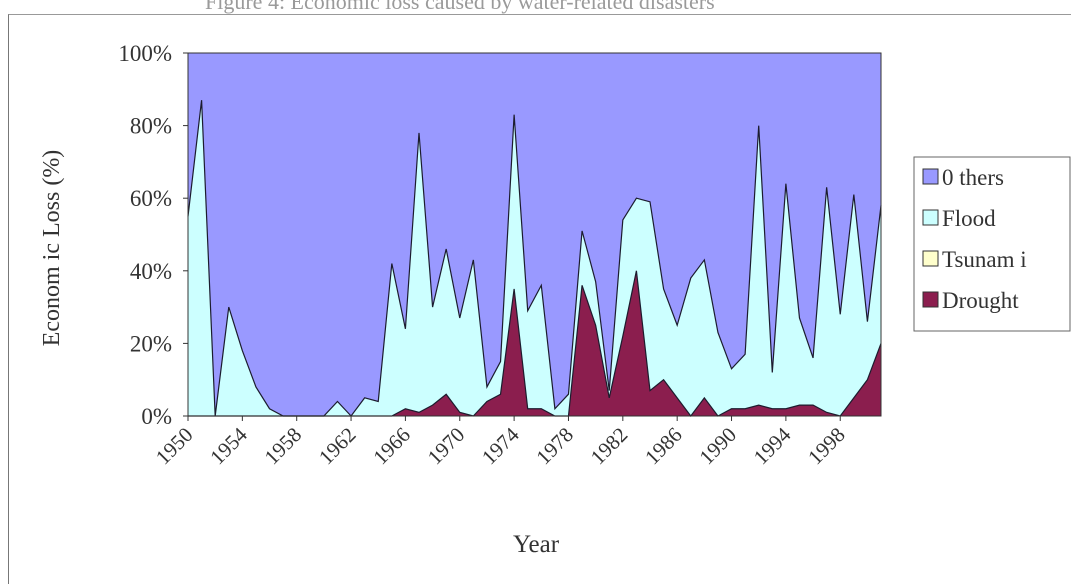 Image resolution: width=1071 pixels, height=584 pixels. What do you see at coordinates (151, 198) in the screenshot?
I see `y-tick-label: 60%` at bounding box center [151, 198].